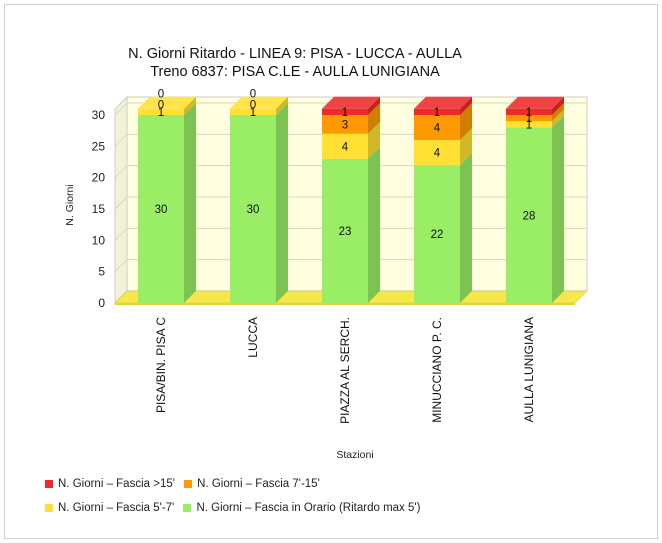 The height and width of the screenshot is (543, 662). I want to click on legend-swatch-yellow, so click(49, 508).